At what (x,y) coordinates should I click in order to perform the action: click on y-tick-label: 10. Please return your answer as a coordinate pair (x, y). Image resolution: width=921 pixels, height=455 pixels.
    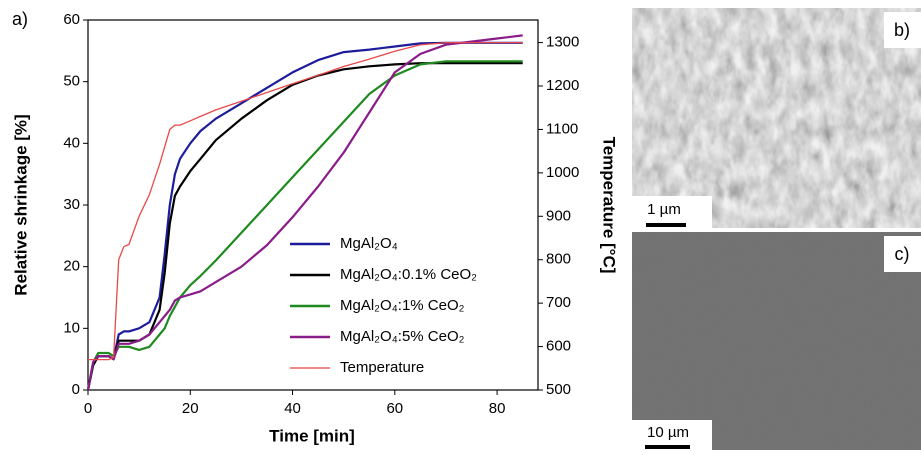
    Looking at the image, I should click on (71, 327).